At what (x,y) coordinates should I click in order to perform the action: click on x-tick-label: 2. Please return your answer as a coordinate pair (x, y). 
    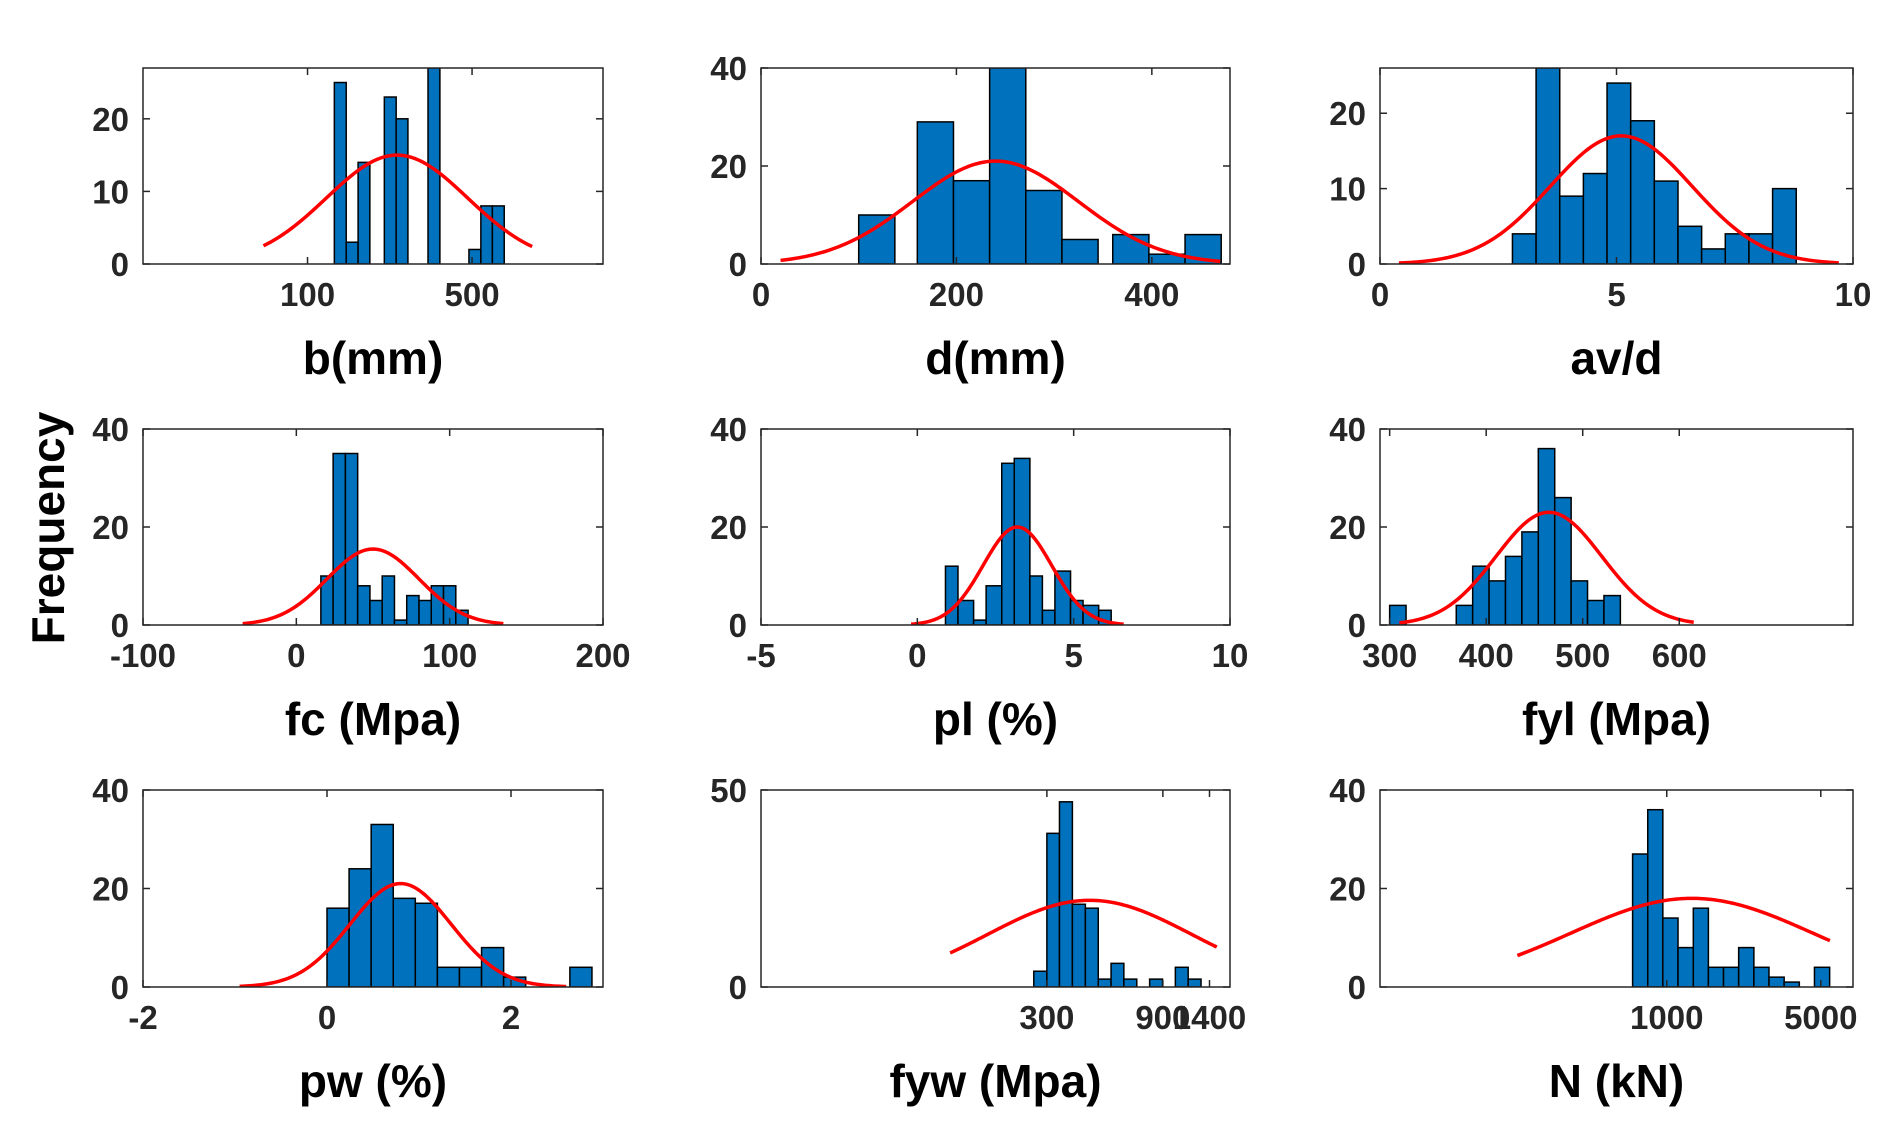
    Looking at the image, I should click on (511, 1017).